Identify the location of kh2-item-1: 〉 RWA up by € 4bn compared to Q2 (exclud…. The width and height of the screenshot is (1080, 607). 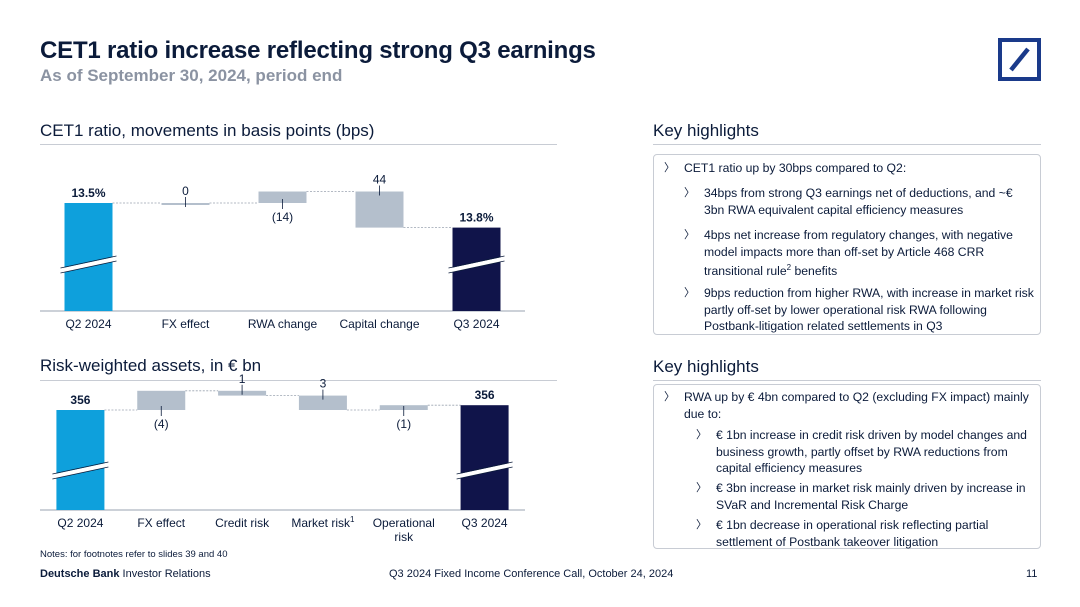
(846, 405).